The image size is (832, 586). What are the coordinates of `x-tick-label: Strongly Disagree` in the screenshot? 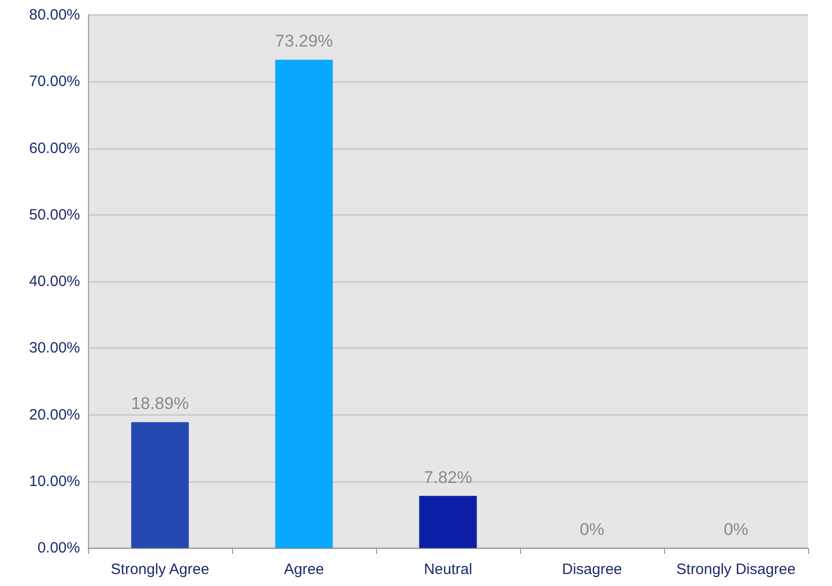 It's located at (736, 569).